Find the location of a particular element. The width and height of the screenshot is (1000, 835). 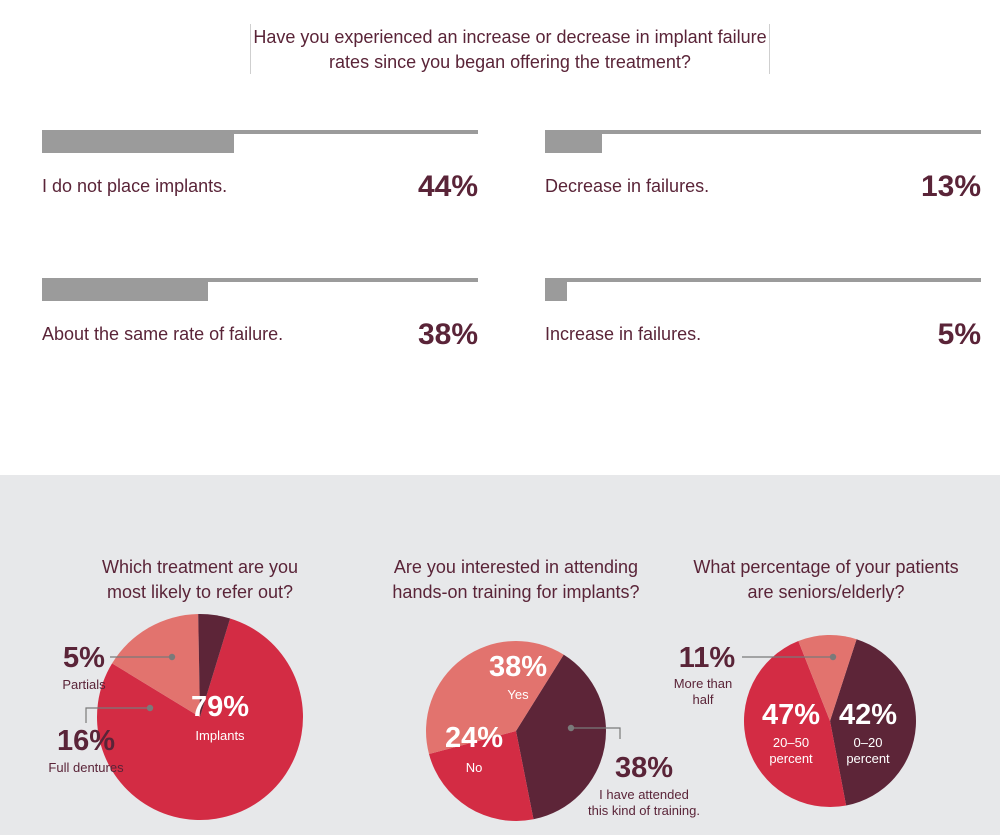

pie-slice-label: Implants is located at coordinates (220, 735).